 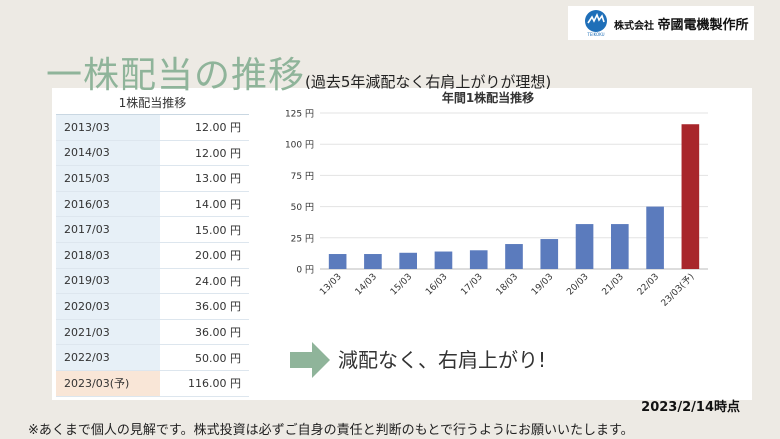 I want to click on table-cell-year: 2022/03, so click(x=108, y=357).